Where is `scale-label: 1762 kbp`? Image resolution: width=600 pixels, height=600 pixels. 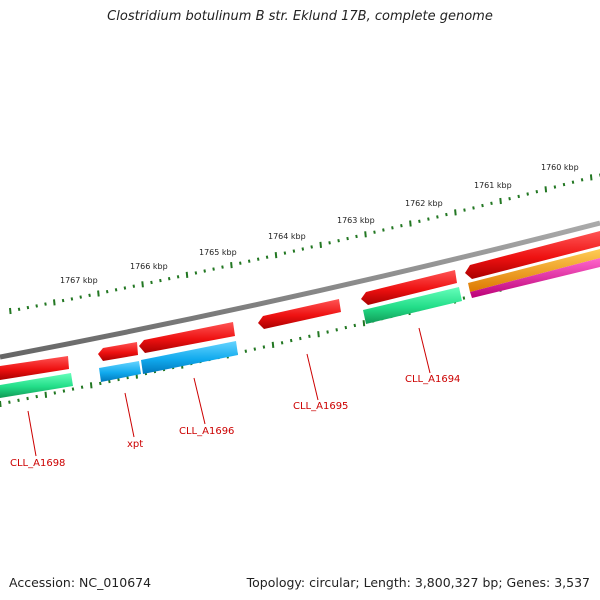 scale-label: 1762 kbp is located at coordinates (424, 203).